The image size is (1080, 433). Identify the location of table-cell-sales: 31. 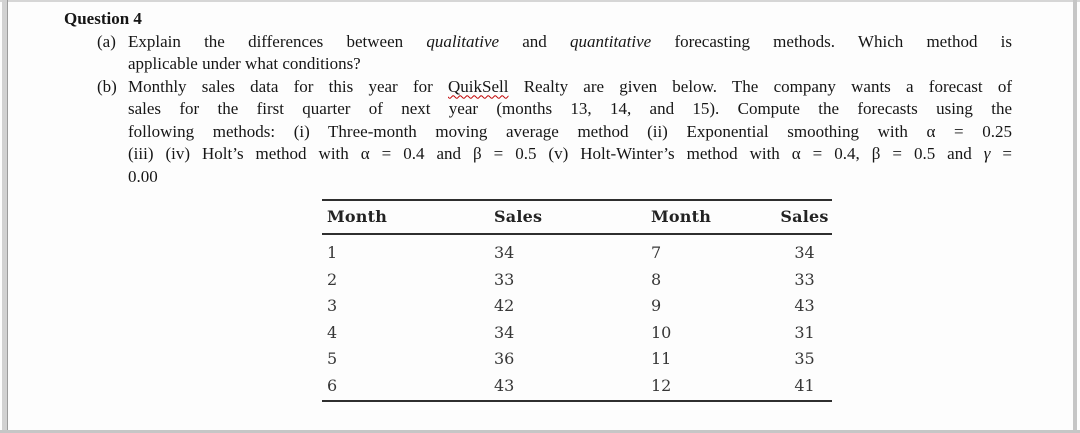
(804, 332).